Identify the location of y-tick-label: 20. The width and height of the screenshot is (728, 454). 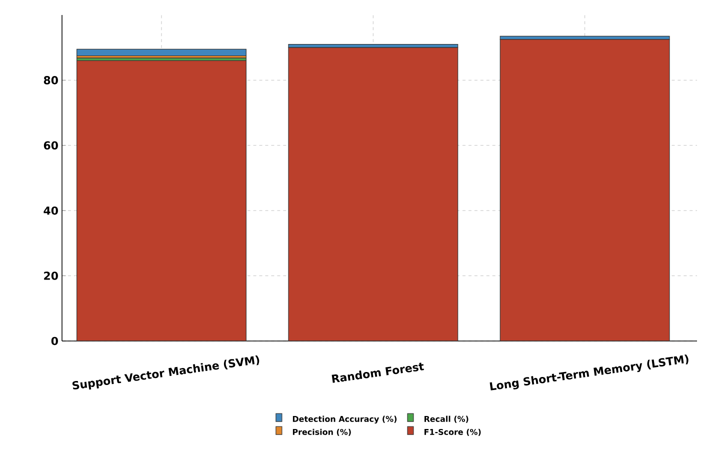
(51, 276).